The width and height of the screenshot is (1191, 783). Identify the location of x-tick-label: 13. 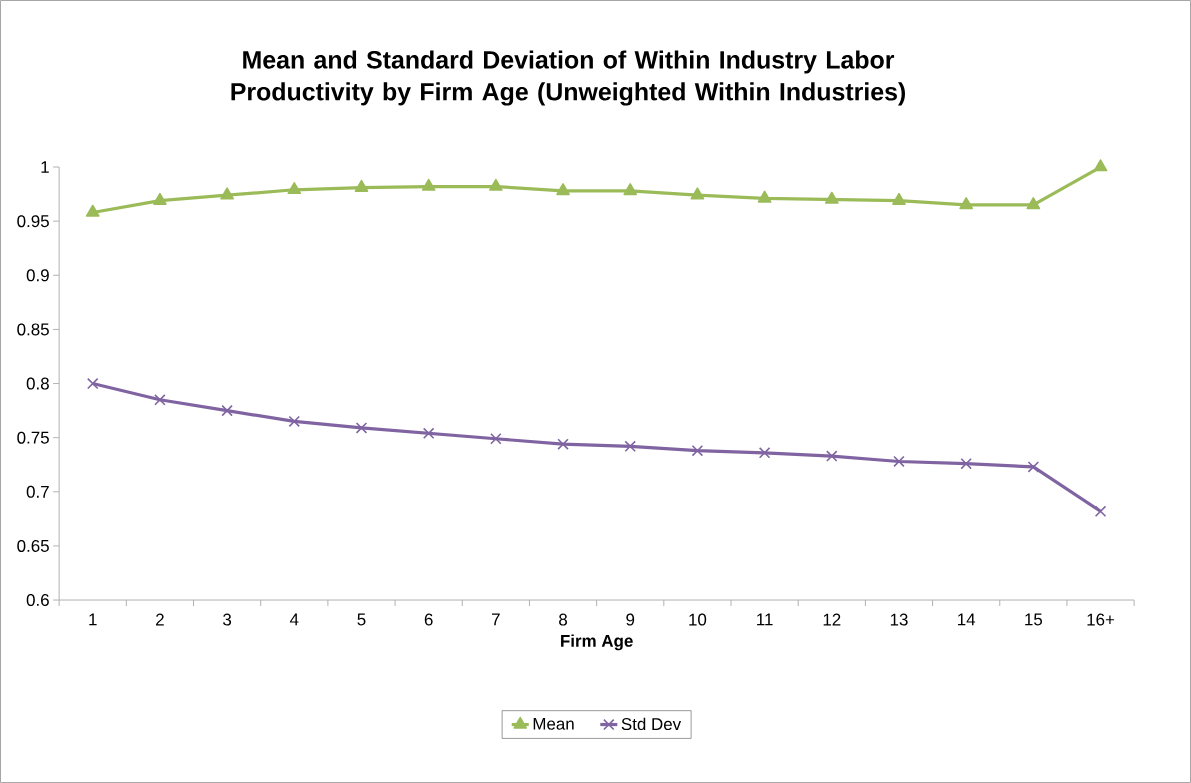
(899, 619).